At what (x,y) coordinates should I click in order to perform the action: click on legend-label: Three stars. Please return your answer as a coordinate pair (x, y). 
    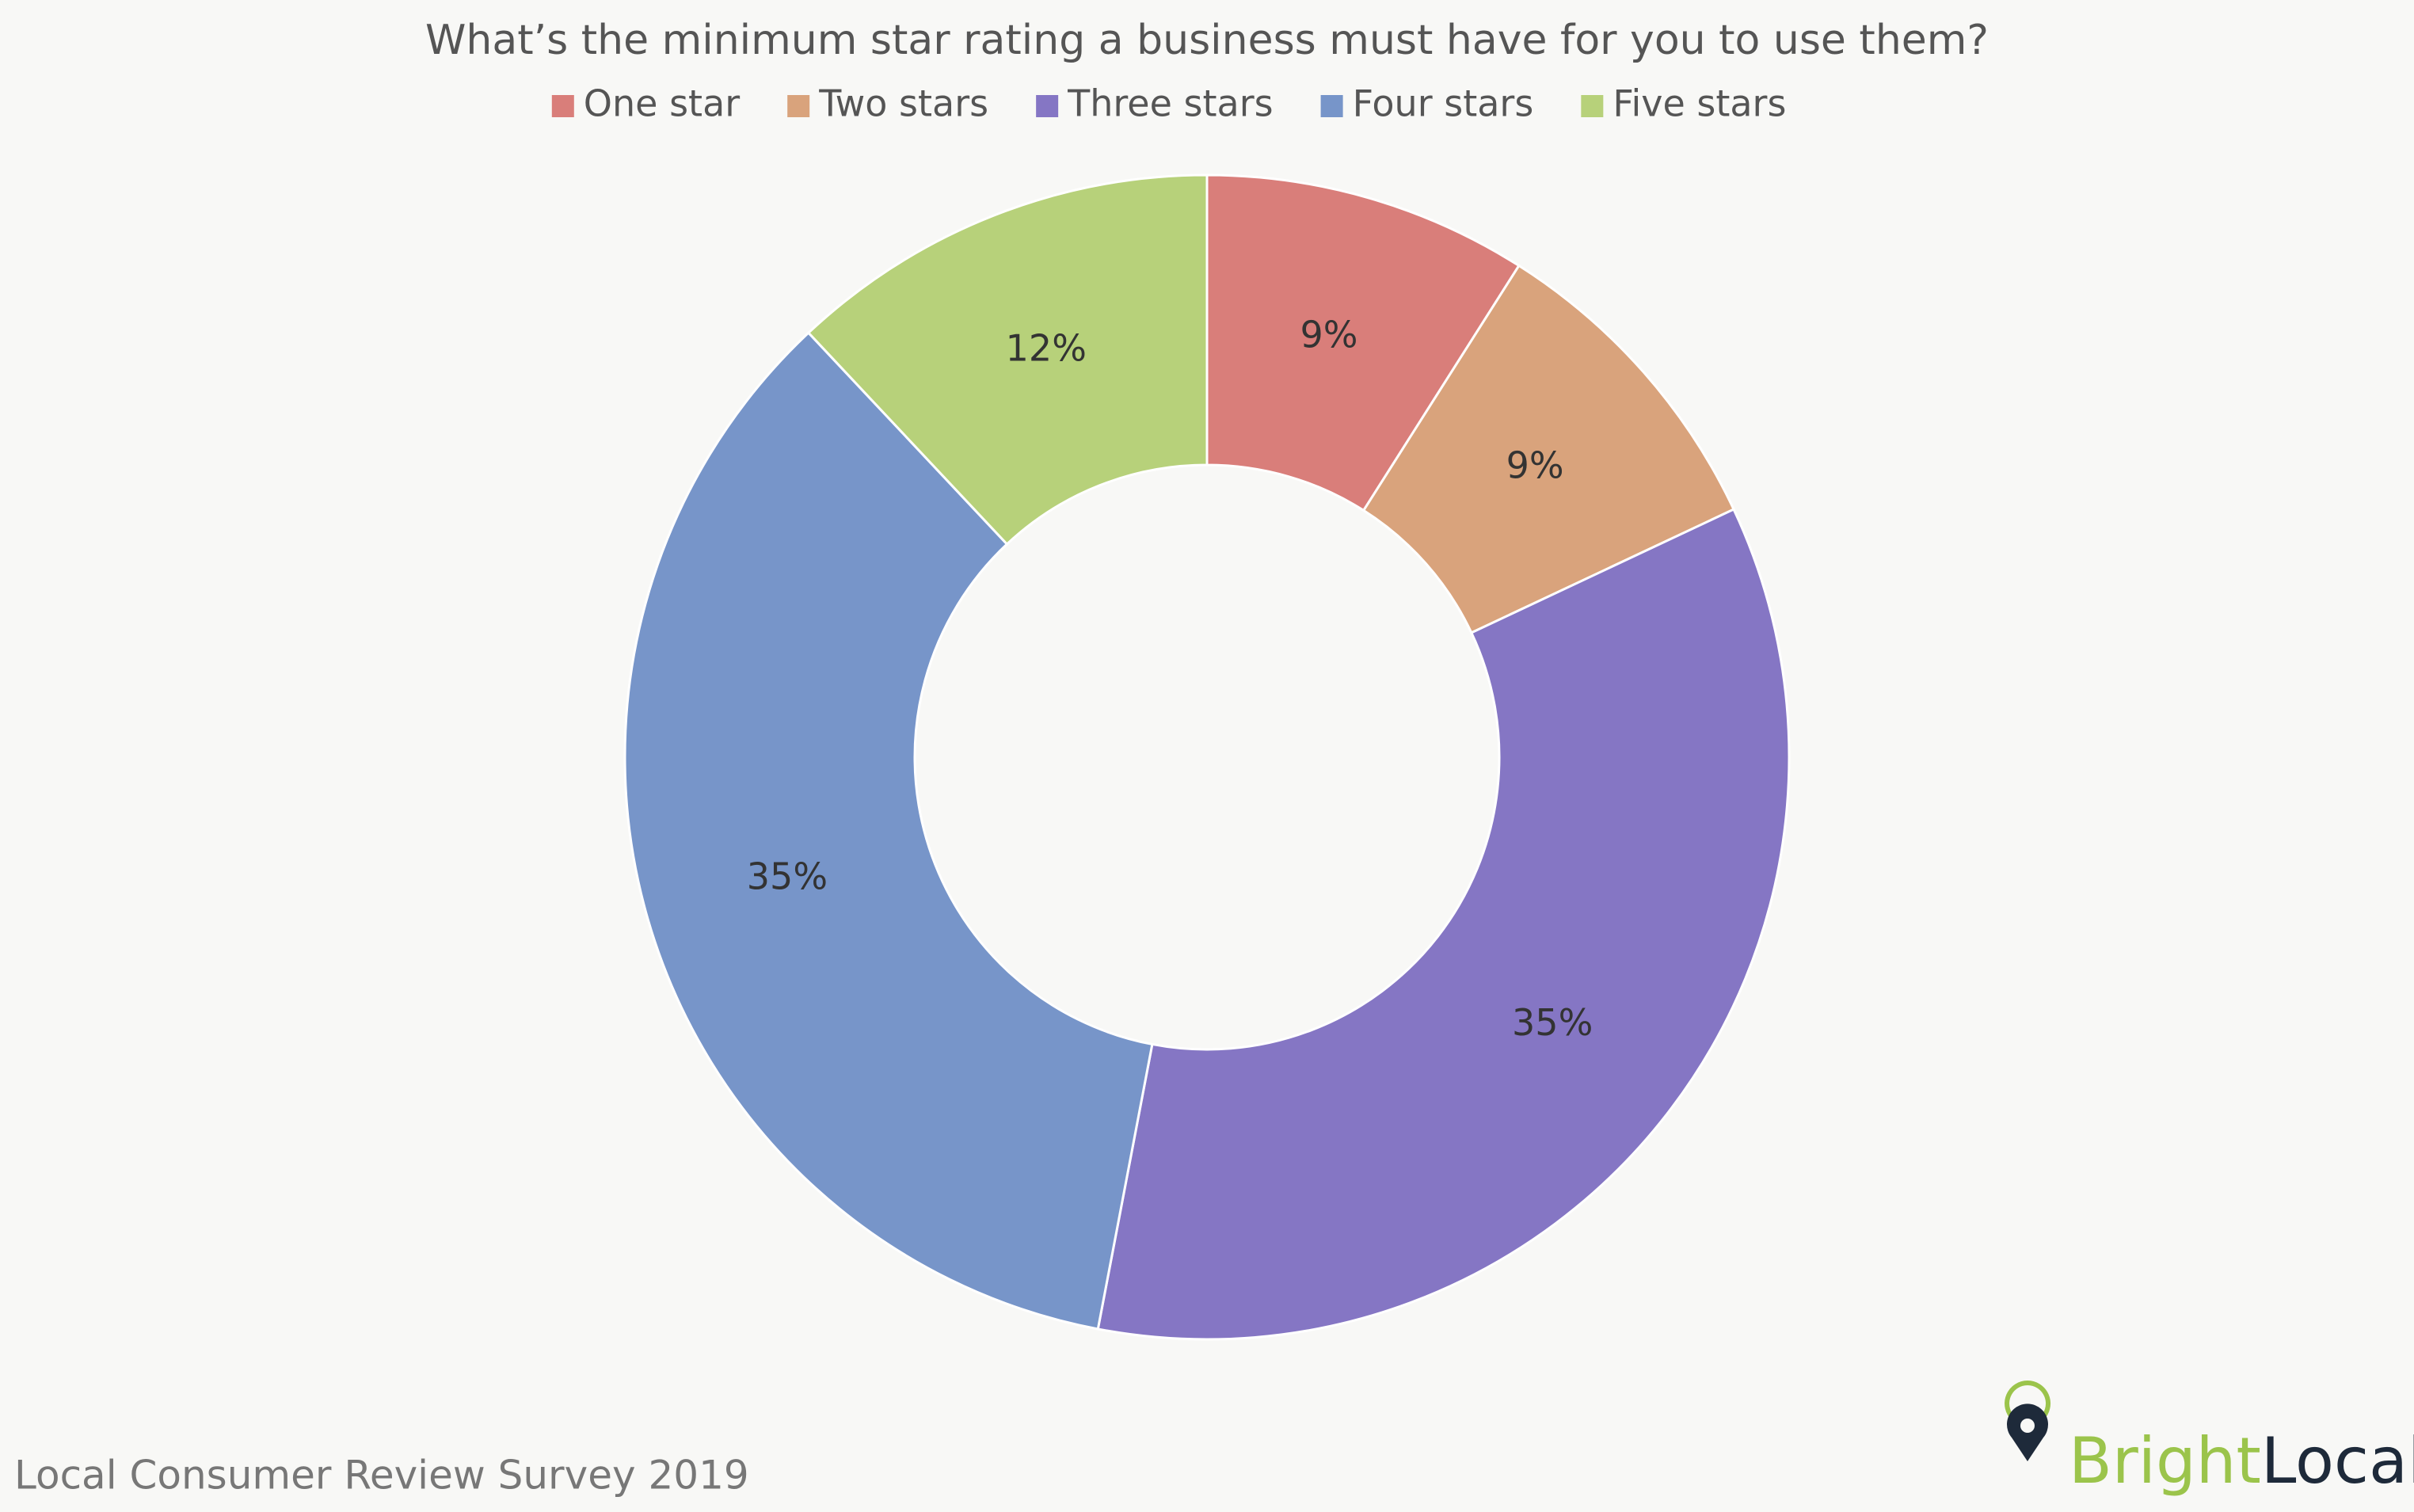
    Looking at the image, I should click on (1170, 103).